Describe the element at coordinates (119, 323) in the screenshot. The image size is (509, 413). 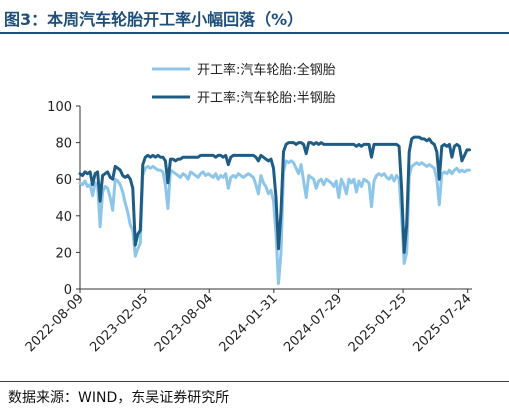
I see `x-tick-label: 2023-02-05` at that location.